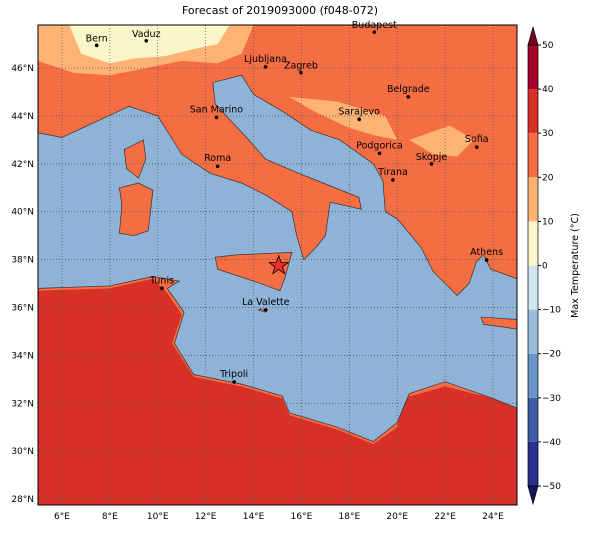 The height and width of the screenshot is (533, 592). What do you see at coordinates (22, 308) in the screenshot?
I see `y-tick-label: 36°N` at bounding box center [22, 308].